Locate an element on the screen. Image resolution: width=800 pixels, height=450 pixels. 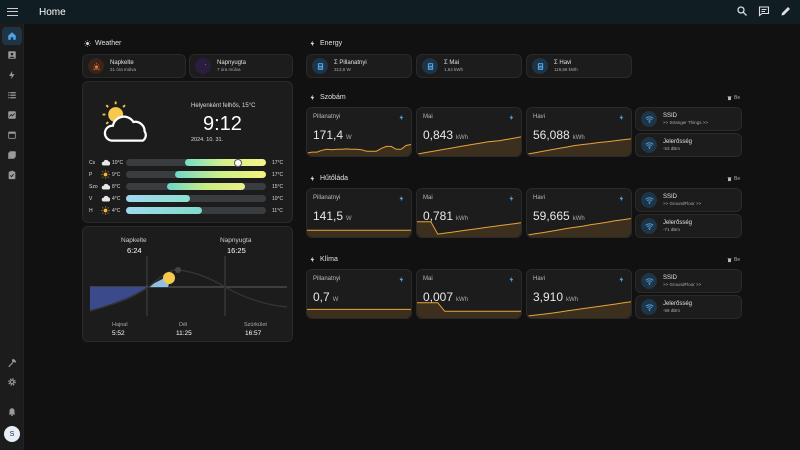
weather-condition: Helyenként felhős, 15°C is located at coordinates (223, 106).